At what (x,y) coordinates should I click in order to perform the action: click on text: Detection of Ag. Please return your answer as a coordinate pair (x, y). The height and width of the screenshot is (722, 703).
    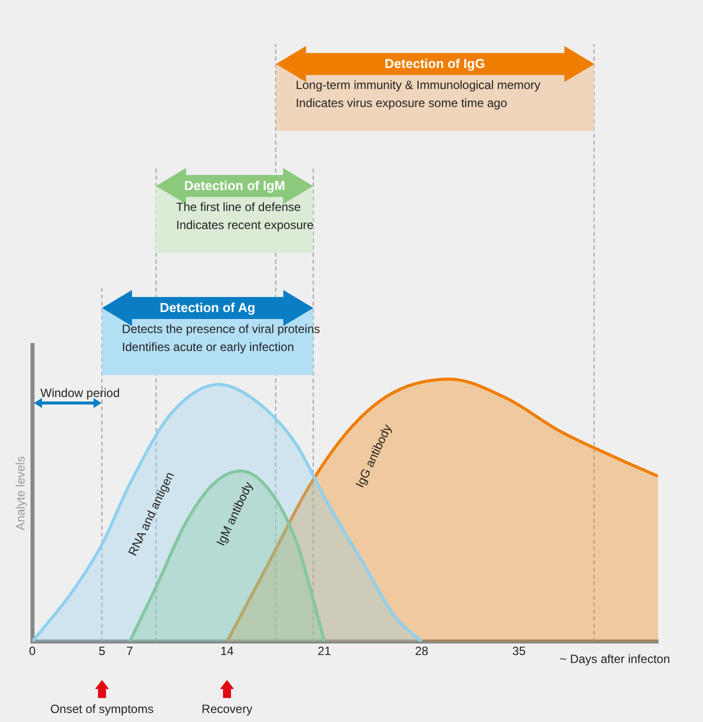
    Looking at the image, I should click on (207, 307).